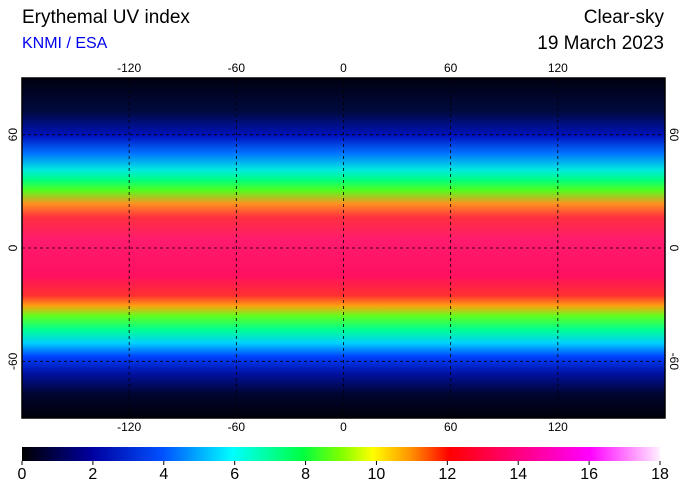 This screenshot has width=688, height=490. Describe the element at coordinates (13, 247) in the screenshot. I see `lat-tick-label-left: 0` at that location.